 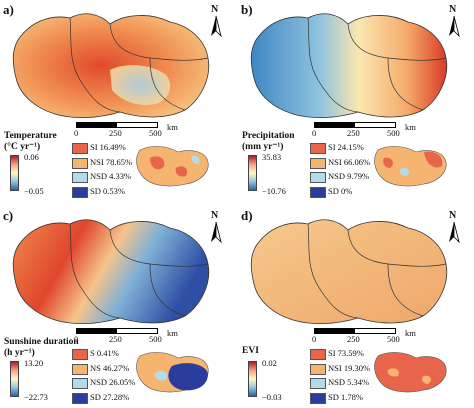 I want to click on variable-title: Temperature (°C yr⁻¹), so click(x=30, y=142).